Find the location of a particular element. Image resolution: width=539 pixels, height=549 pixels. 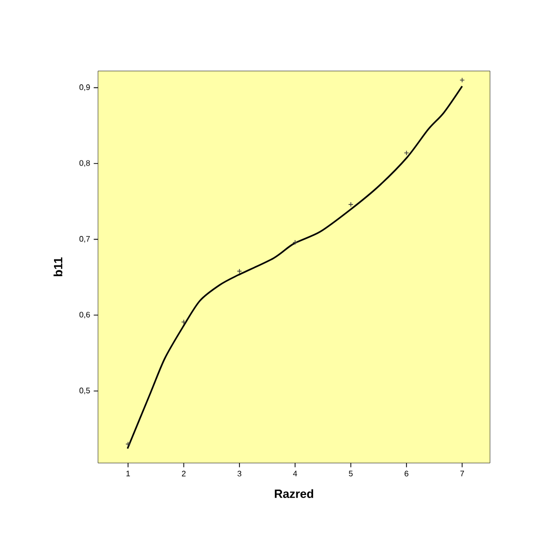

y-axis-title: b11 is located at coordinates (58, 266).